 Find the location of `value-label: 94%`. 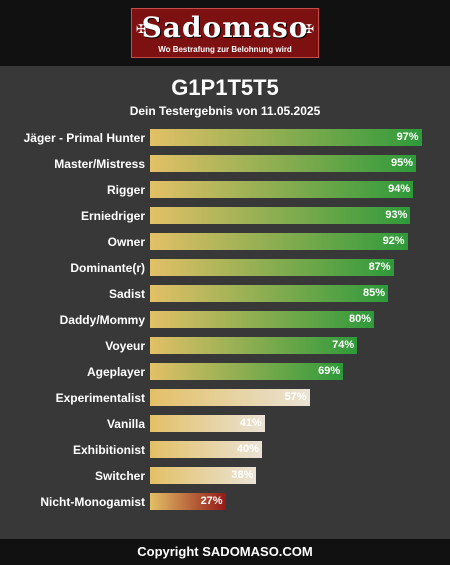

value-label: 94% is located at coordinates (399, 189).